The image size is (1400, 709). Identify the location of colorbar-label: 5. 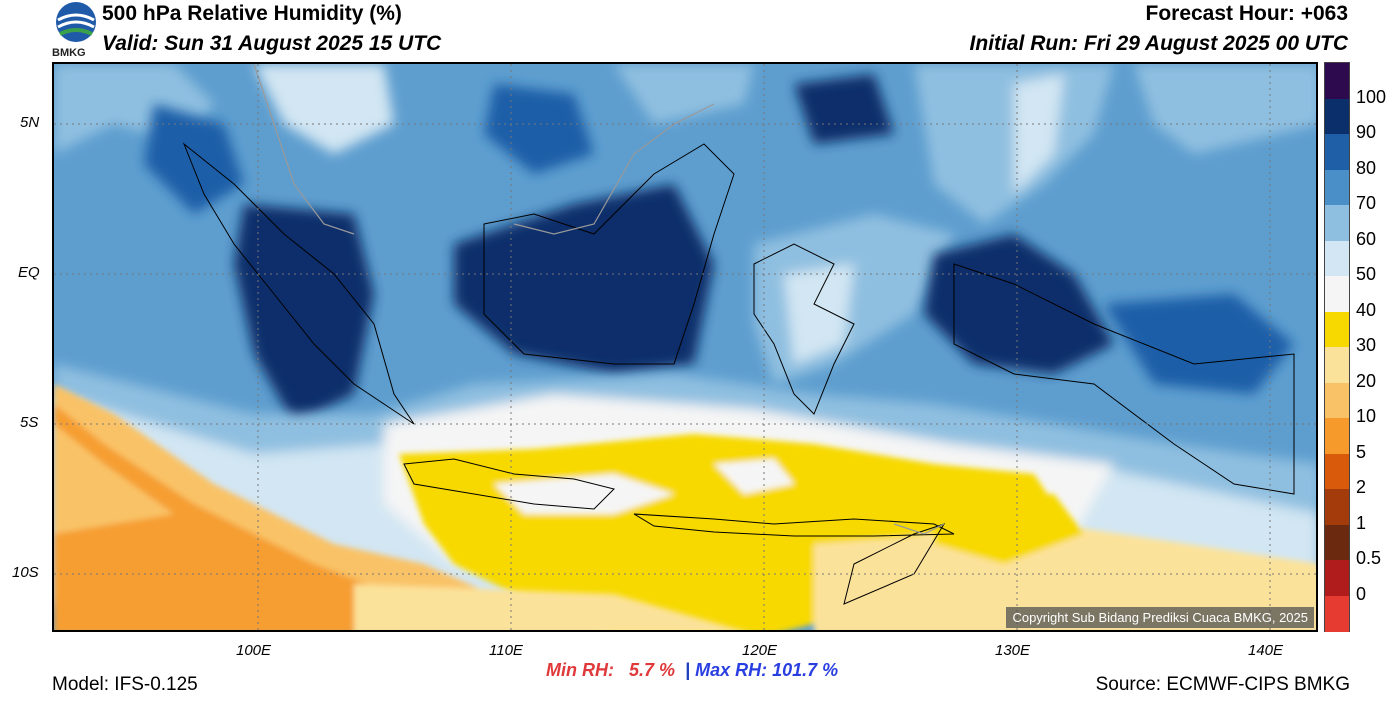
(1361, 451).